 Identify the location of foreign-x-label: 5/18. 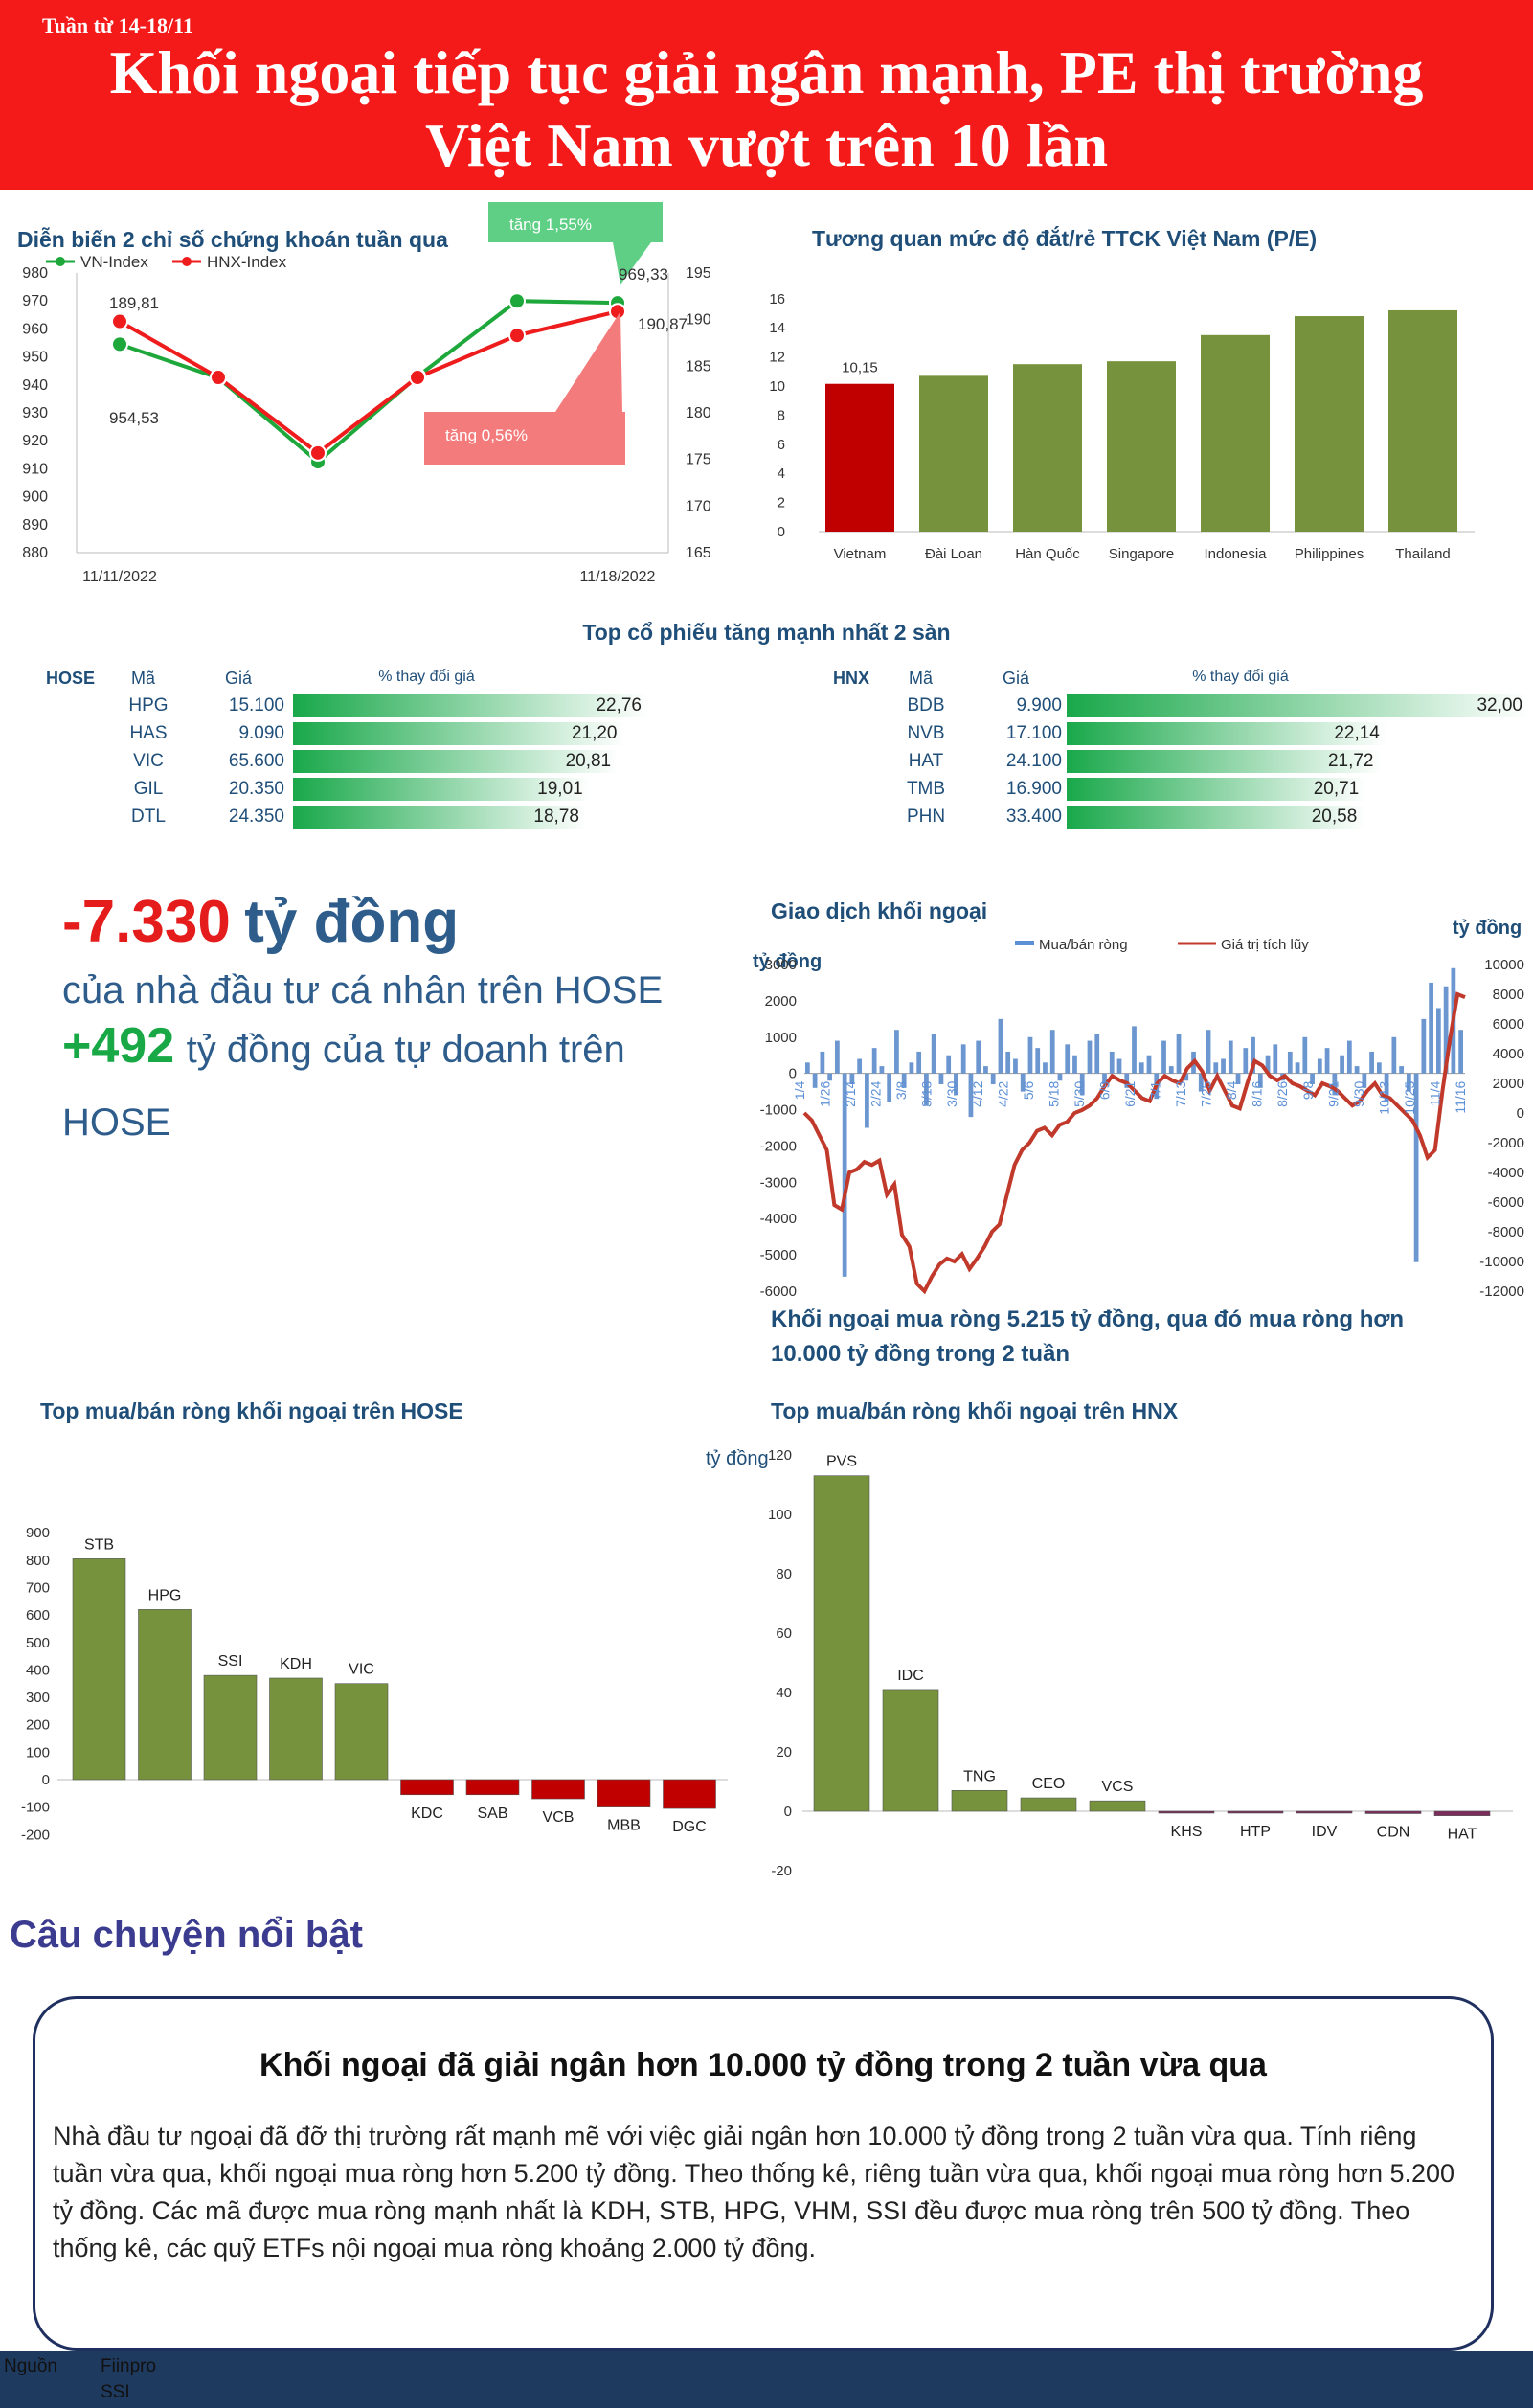
(1053, 1093).